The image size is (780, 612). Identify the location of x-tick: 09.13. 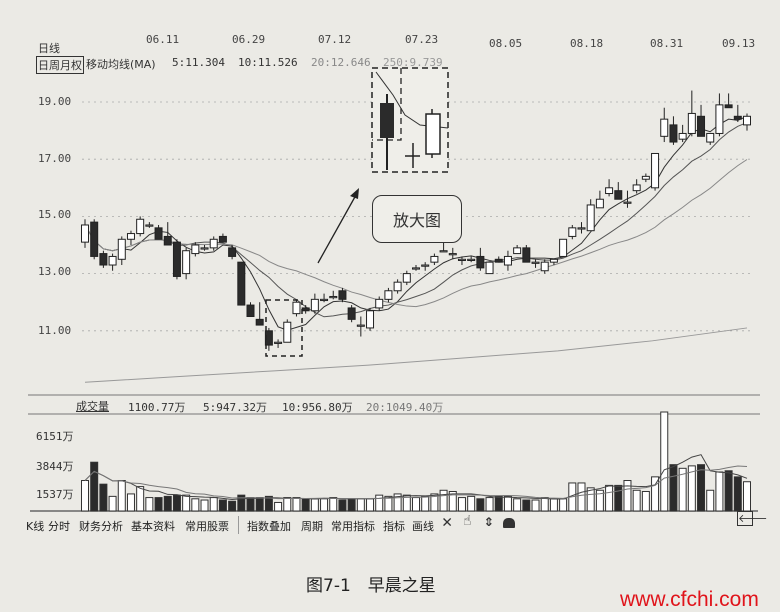
(739, 43).